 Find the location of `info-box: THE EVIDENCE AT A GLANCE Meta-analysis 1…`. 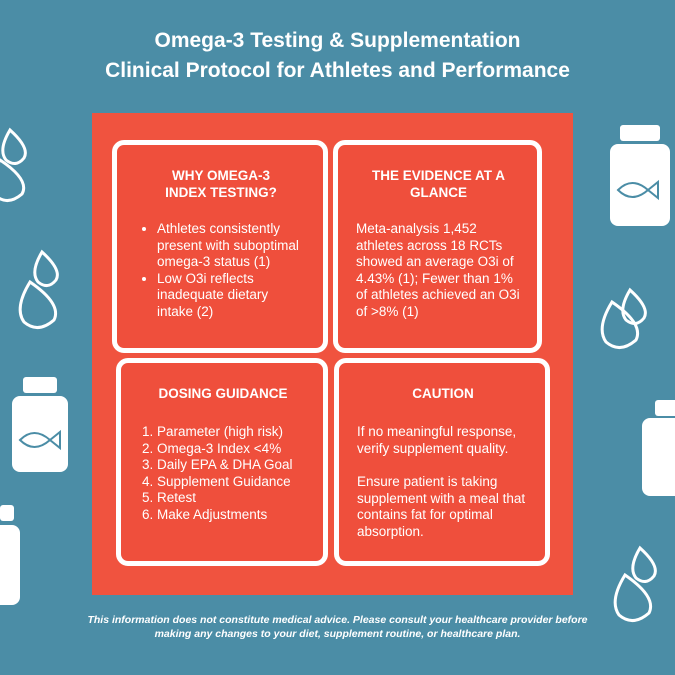

info-box: THE EVIDENCE AT A GLANCE Meta-analysis 1… is located at coordinates (437, 246).